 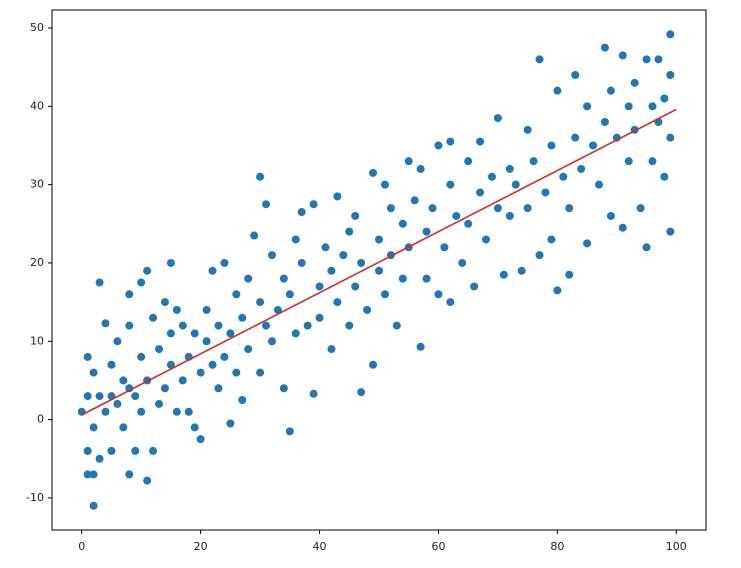 What do you see at coordinates (201, 546) in the screenshot?
I see `x-tick-label: 20` at bounding box center [201, 546].